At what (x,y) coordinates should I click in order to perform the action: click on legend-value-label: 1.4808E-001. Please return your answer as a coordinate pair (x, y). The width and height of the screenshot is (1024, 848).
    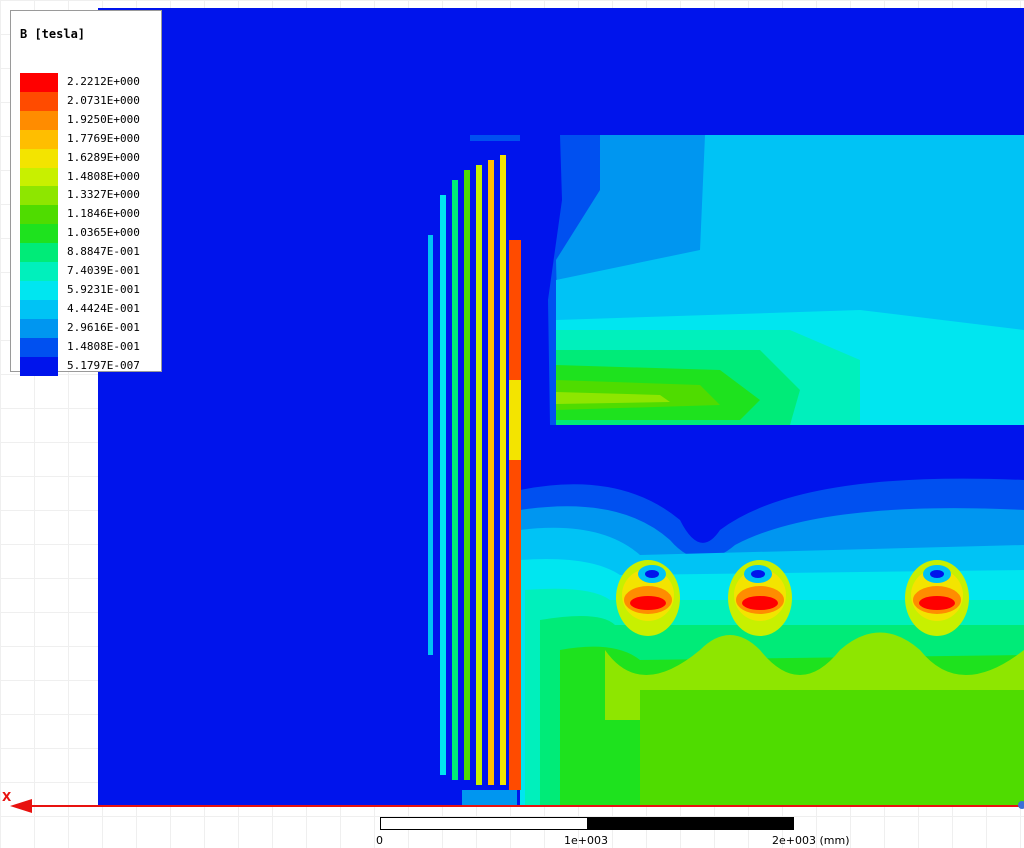
    Looking at the image, I should click on (103, 346).